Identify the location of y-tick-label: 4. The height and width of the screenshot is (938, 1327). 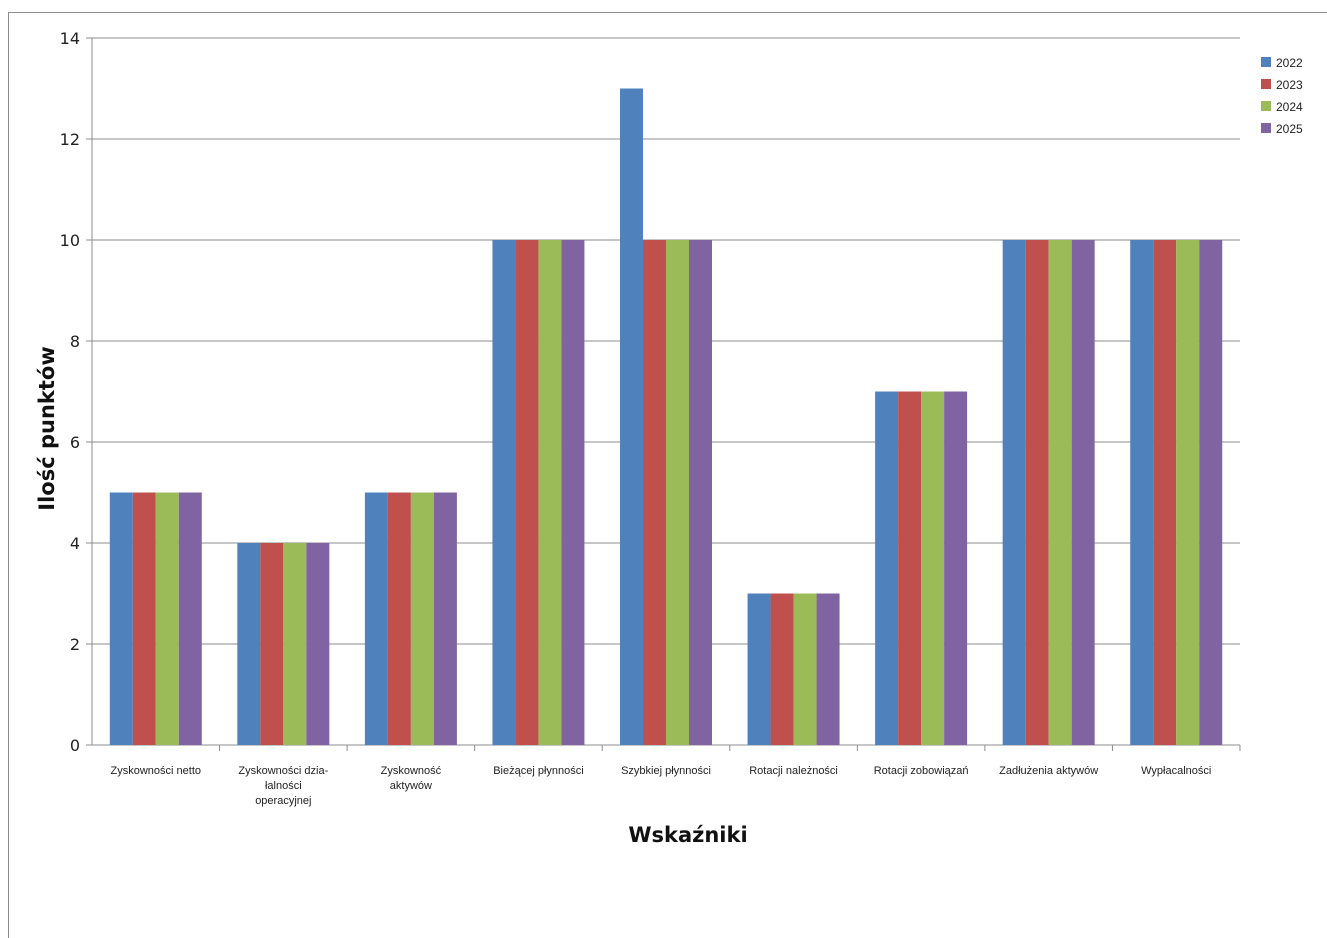
(75, 543).